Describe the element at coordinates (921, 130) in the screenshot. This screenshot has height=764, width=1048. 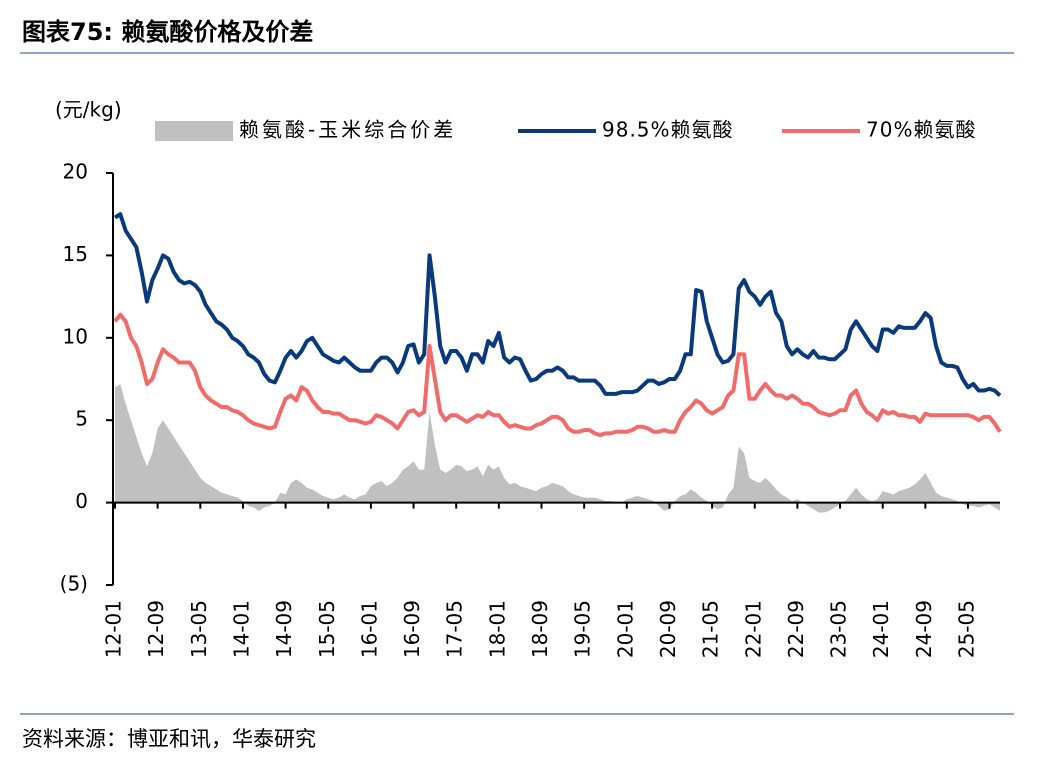
I see `legend-label: 70%赖氨酸` at that location.